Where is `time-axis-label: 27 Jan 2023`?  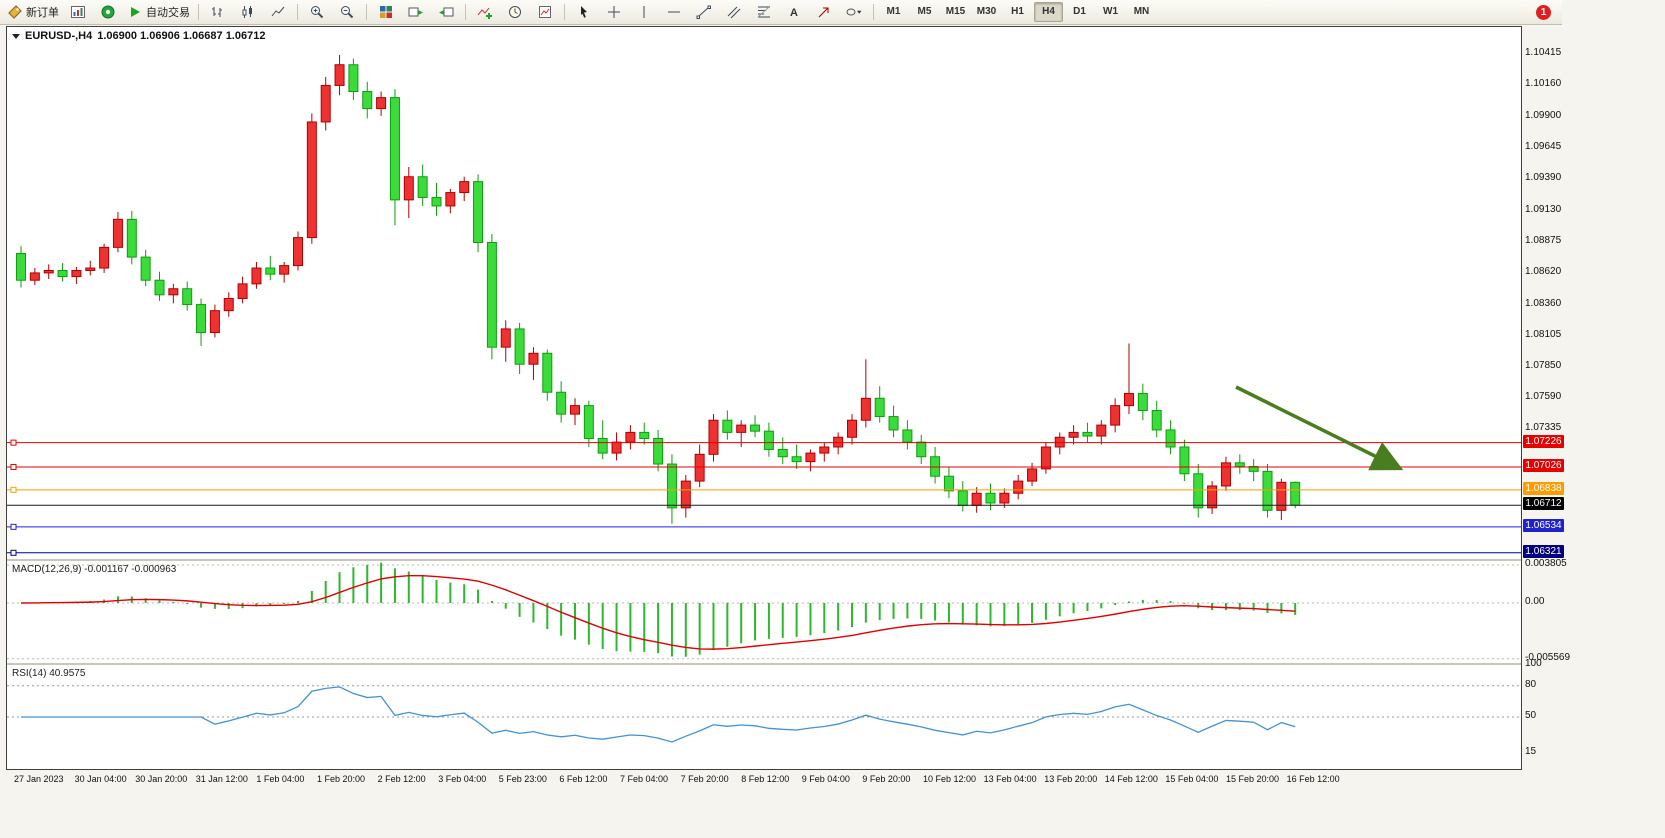
time-axis-label: 27 Jan 2023 is located at coordinates (39, 779).